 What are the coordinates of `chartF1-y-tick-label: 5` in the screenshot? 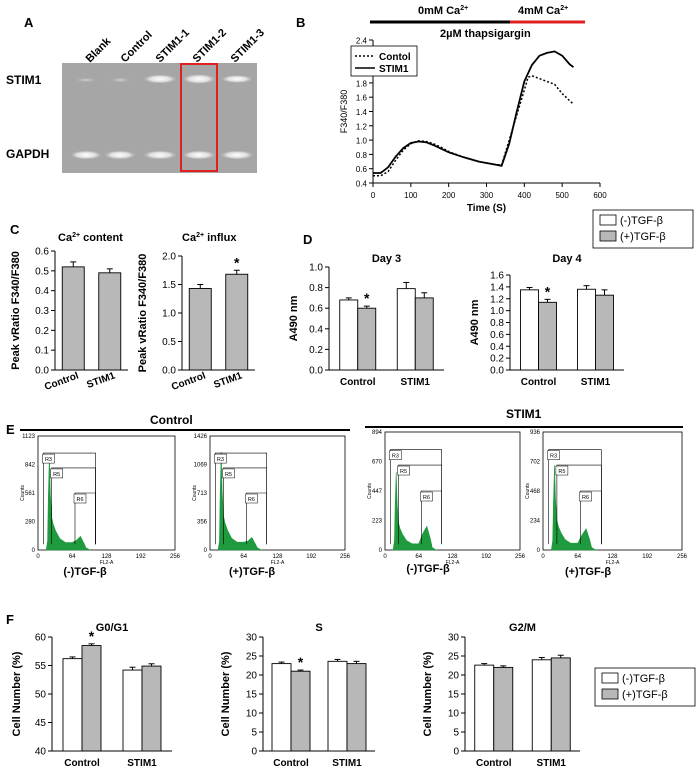 It's located at (254, 733).